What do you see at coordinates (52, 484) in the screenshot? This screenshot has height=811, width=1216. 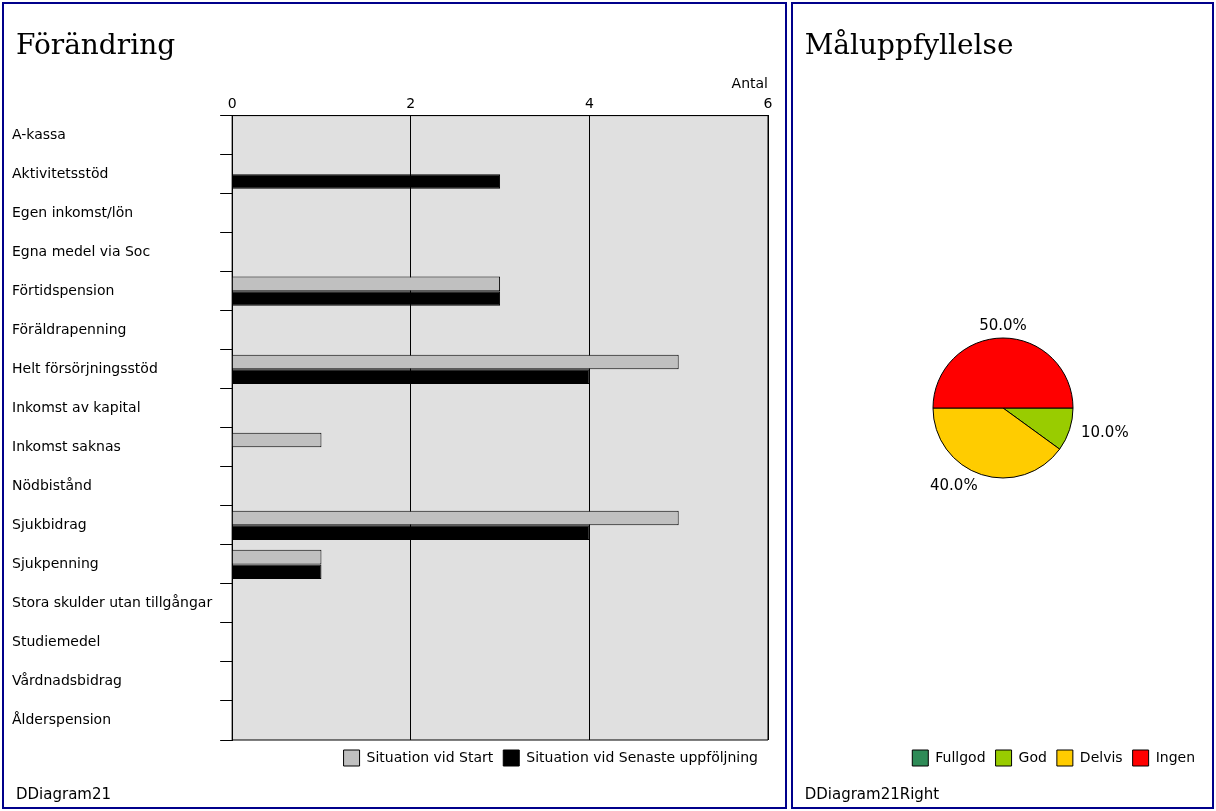 I see `y-tick-label: Nödbistånd` at bounding box center [52, 484].